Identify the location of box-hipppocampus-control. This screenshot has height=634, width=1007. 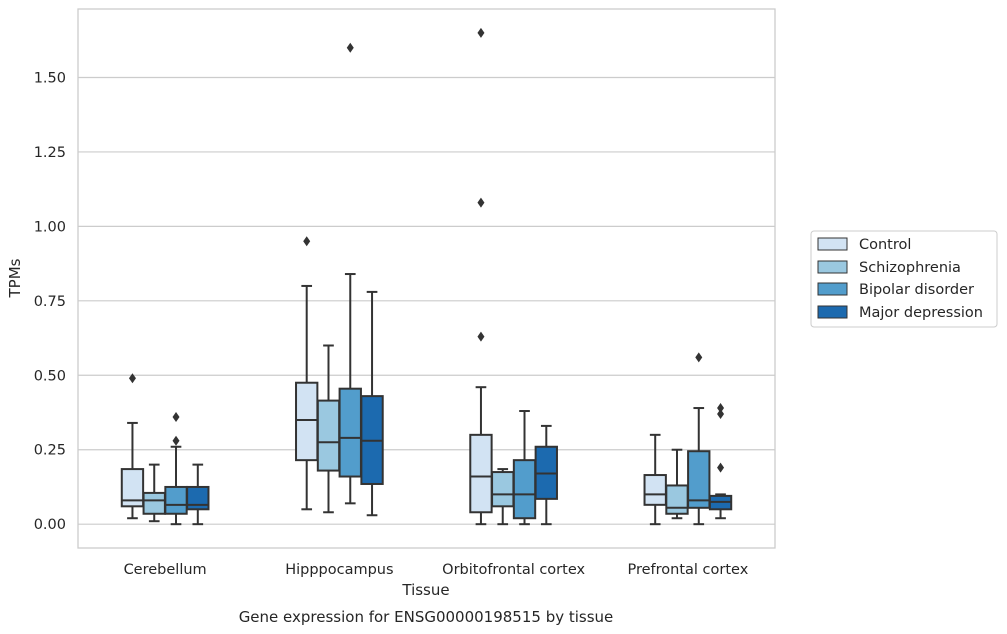
(307, 373).